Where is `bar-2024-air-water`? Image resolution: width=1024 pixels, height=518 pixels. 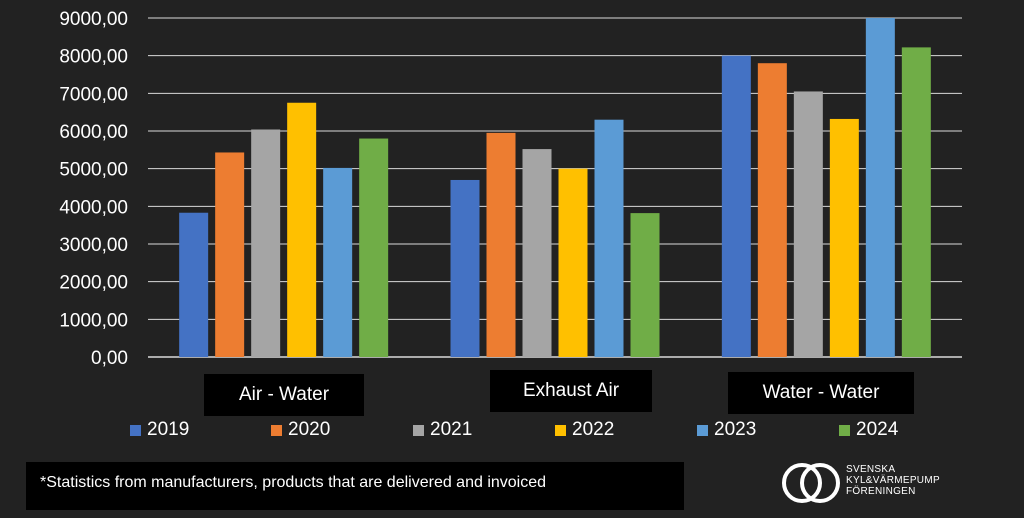
bar-2024-air-water is located at coordinates (374, 247).